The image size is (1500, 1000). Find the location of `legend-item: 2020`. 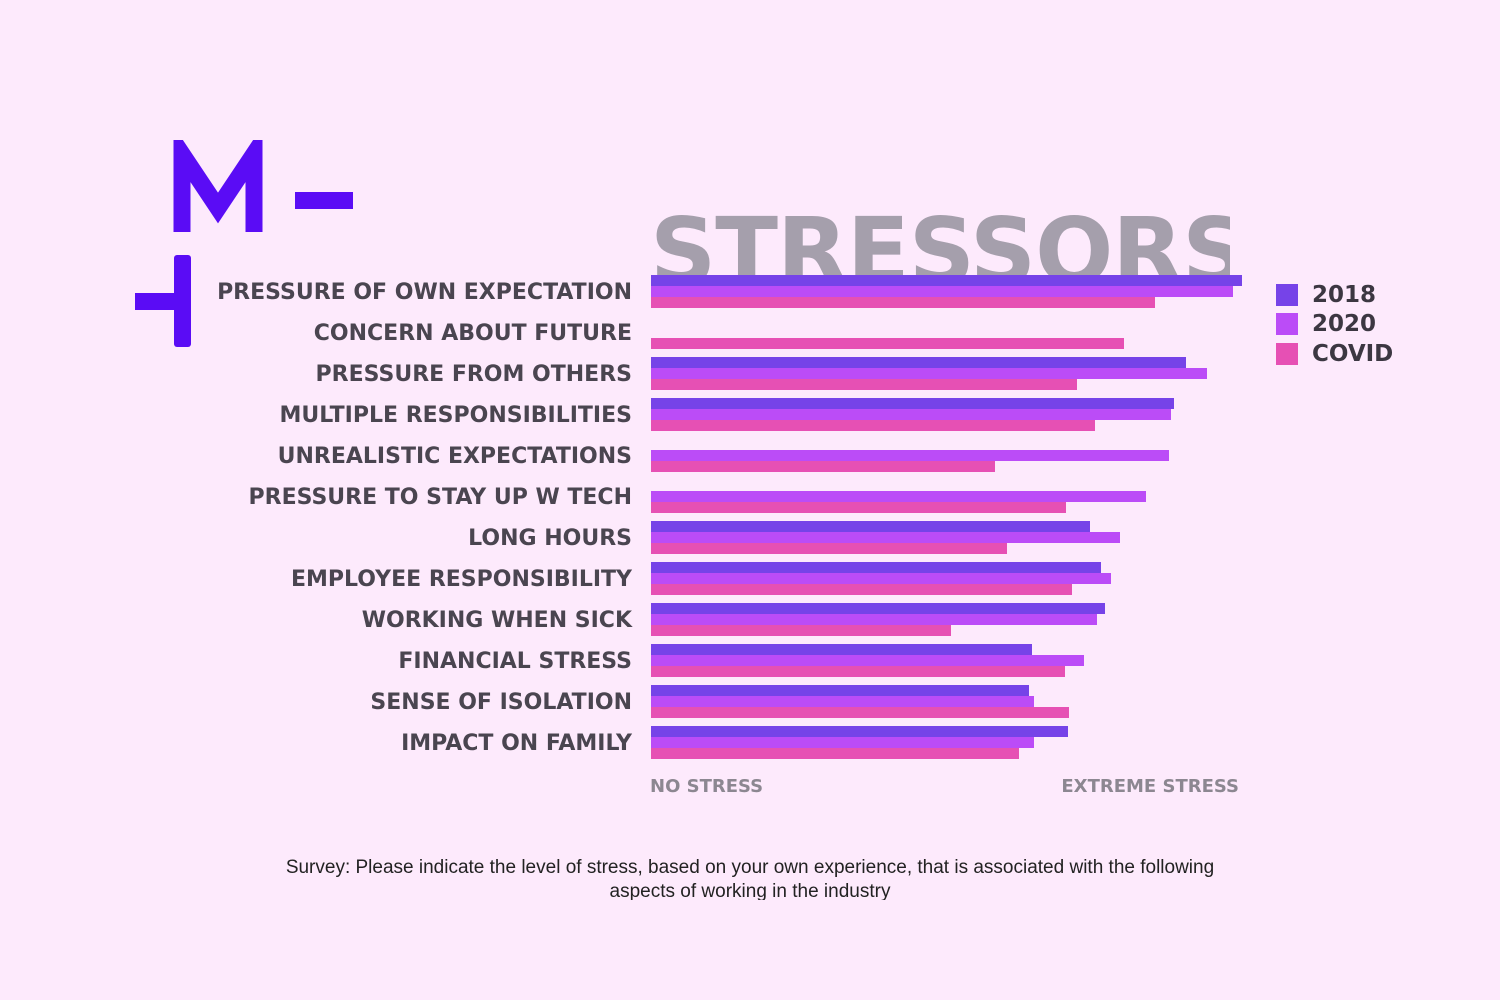

legend-item: 2020 is located at coordinates (1334, 325).